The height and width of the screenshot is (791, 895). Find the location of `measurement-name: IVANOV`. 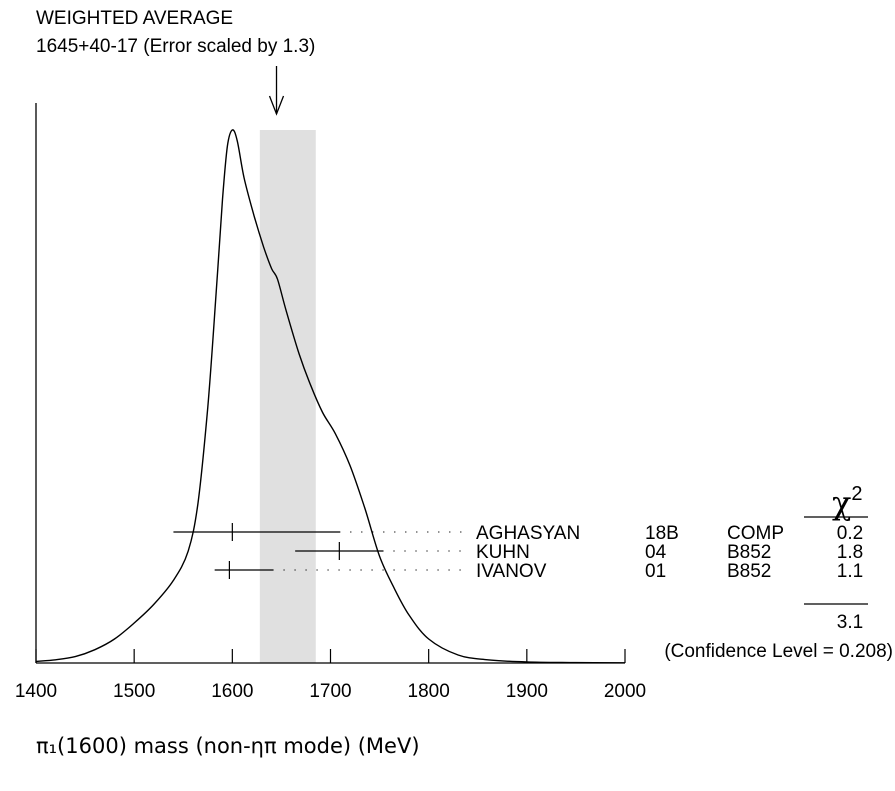

measurement-name: IVANOV is located at coordinates (511, 571).